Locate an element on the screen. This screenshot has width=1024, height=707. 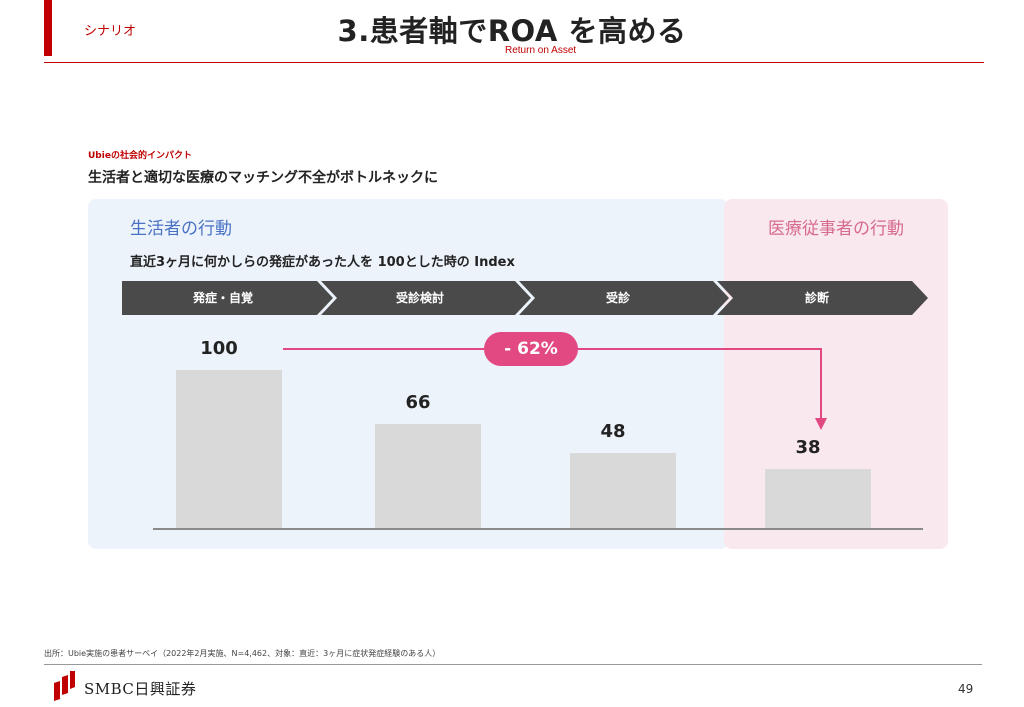
process-flow is located at coordinates (525, 298).